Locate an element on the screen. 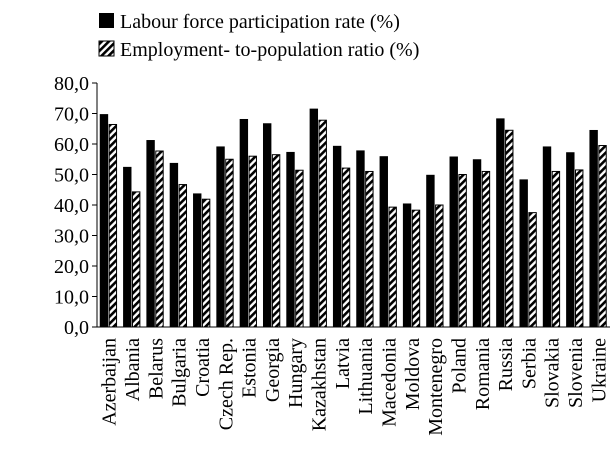 The height and width of the screenshot is (472, 613). x-tick-label: Russia is located at coordinates (506, 364).